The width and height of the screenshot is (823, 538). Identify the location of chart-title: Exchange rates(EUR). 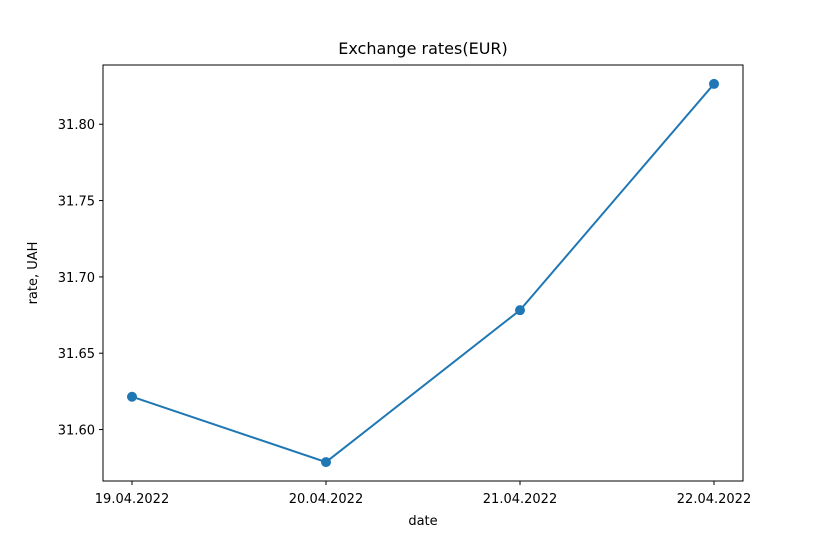
(423, 48).